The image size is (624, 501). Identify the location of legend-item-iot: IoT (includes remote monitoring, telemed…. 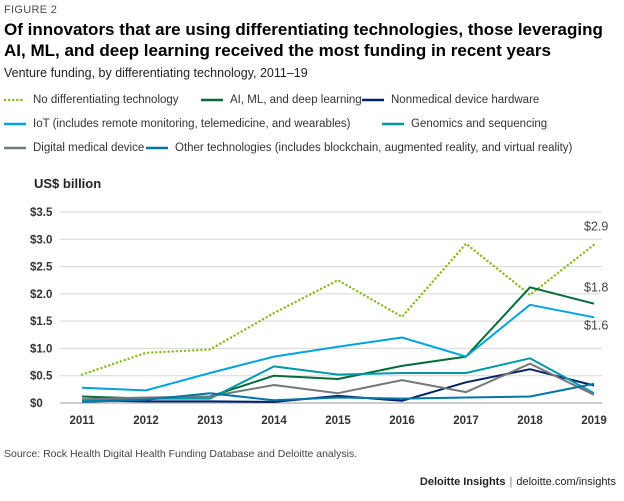
(177, 124).